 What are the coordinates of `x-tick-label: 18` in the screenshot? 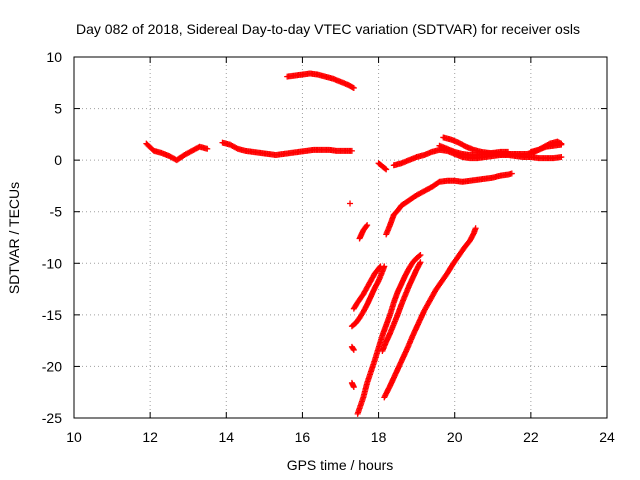 It's located at (379, 437).